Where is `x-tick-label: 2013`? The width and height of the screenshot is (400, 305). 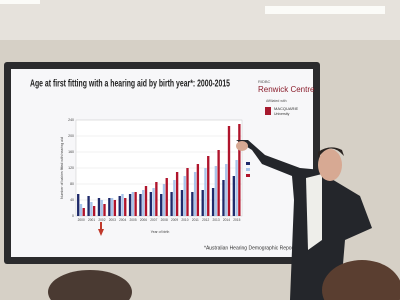 x-tick-label: 2013 is located at coordinates (216, 220).